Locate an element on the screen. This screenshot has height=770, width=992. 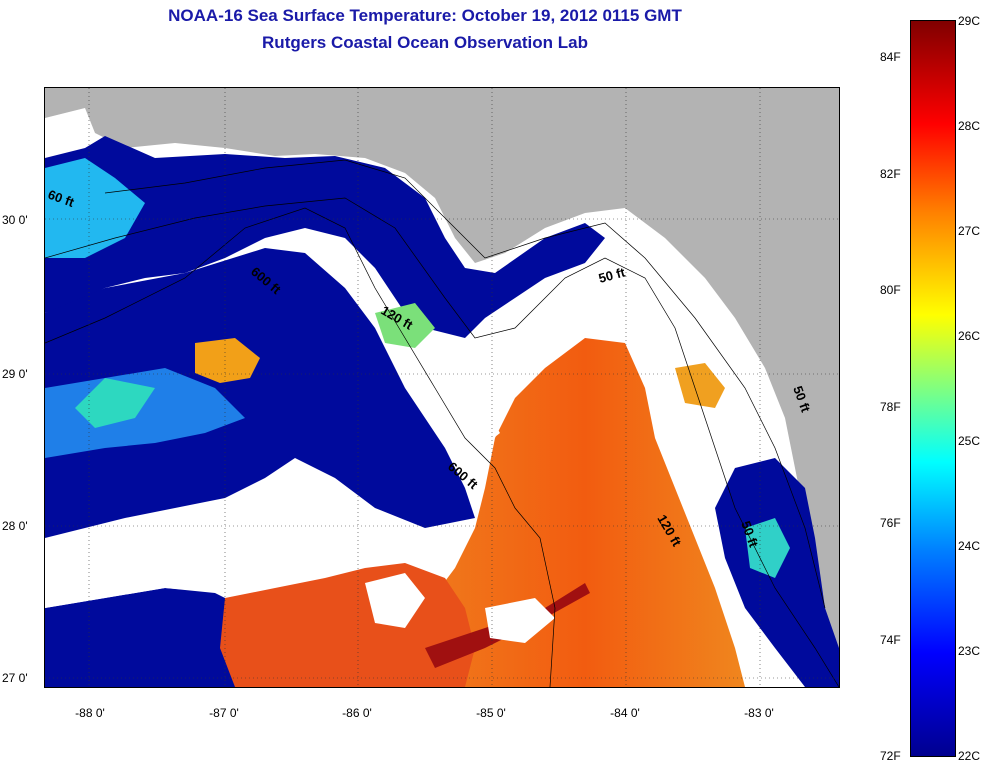
colorbar-fahrenheit-label: 76F is located at coordinates (890, 523).